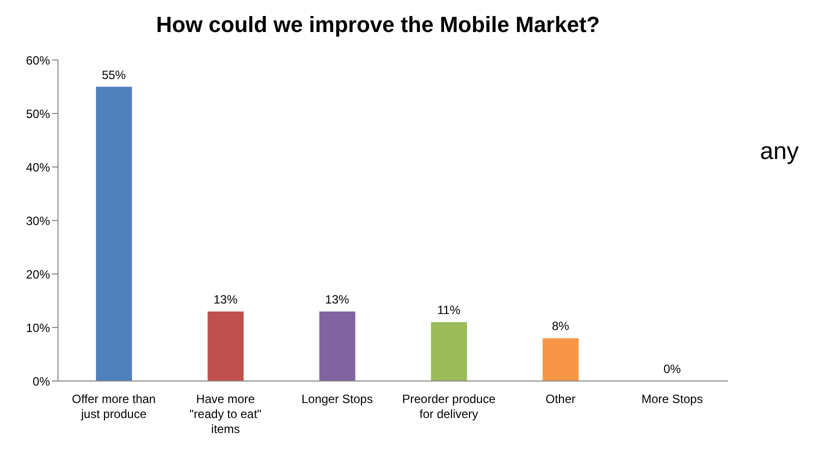  What do you see at coordinates (449, 406) in the screenshot?
I see `x-tick-label: Preorder produce for delivery` at bounding box center [449, 406].